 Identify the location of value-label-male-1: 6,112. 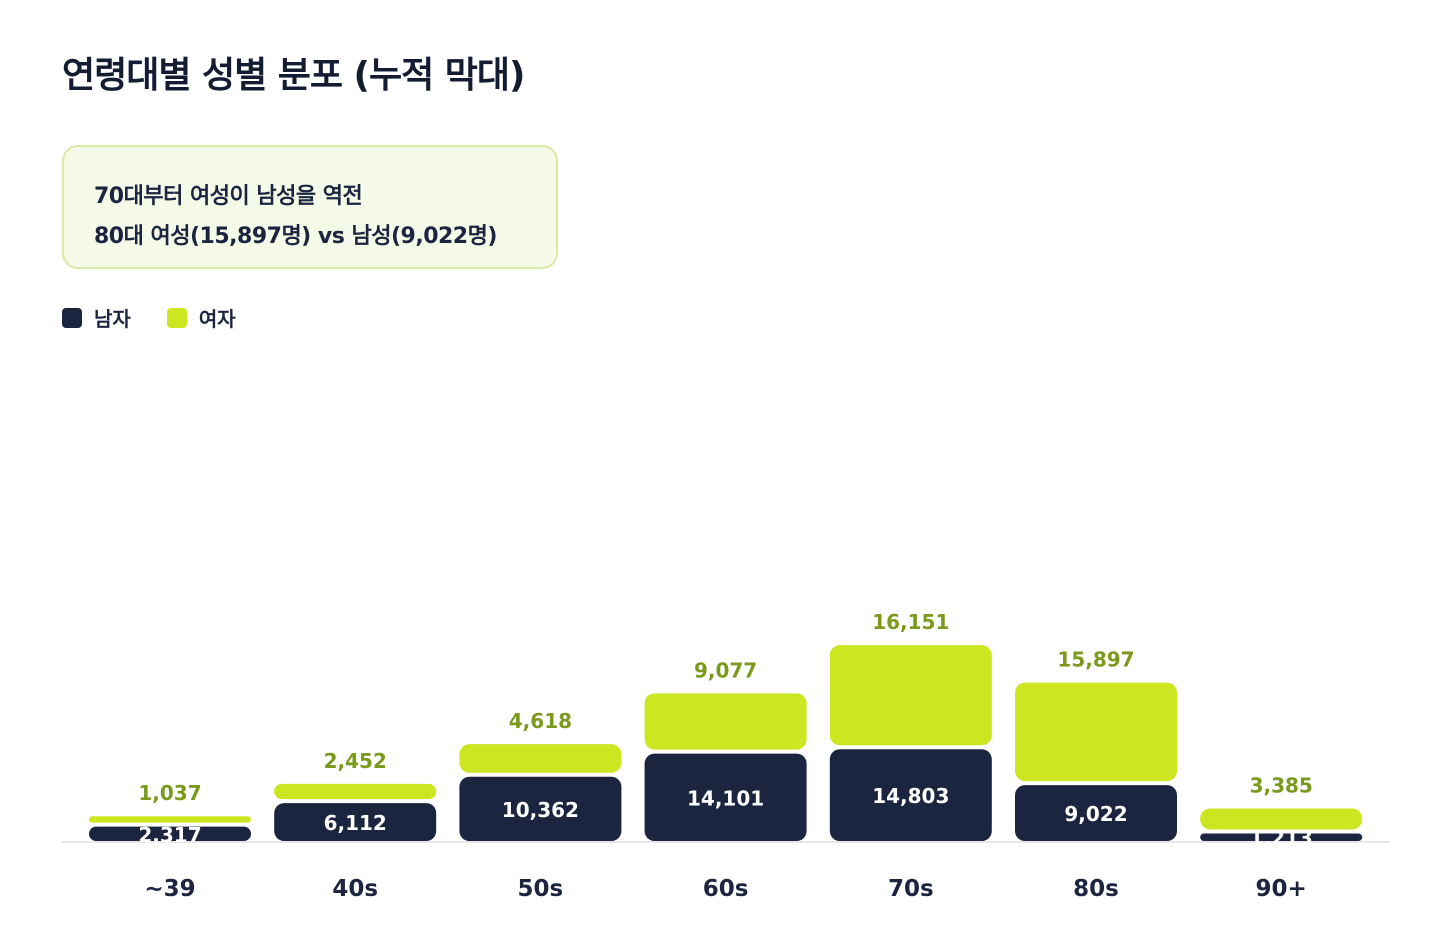
(355, 823).